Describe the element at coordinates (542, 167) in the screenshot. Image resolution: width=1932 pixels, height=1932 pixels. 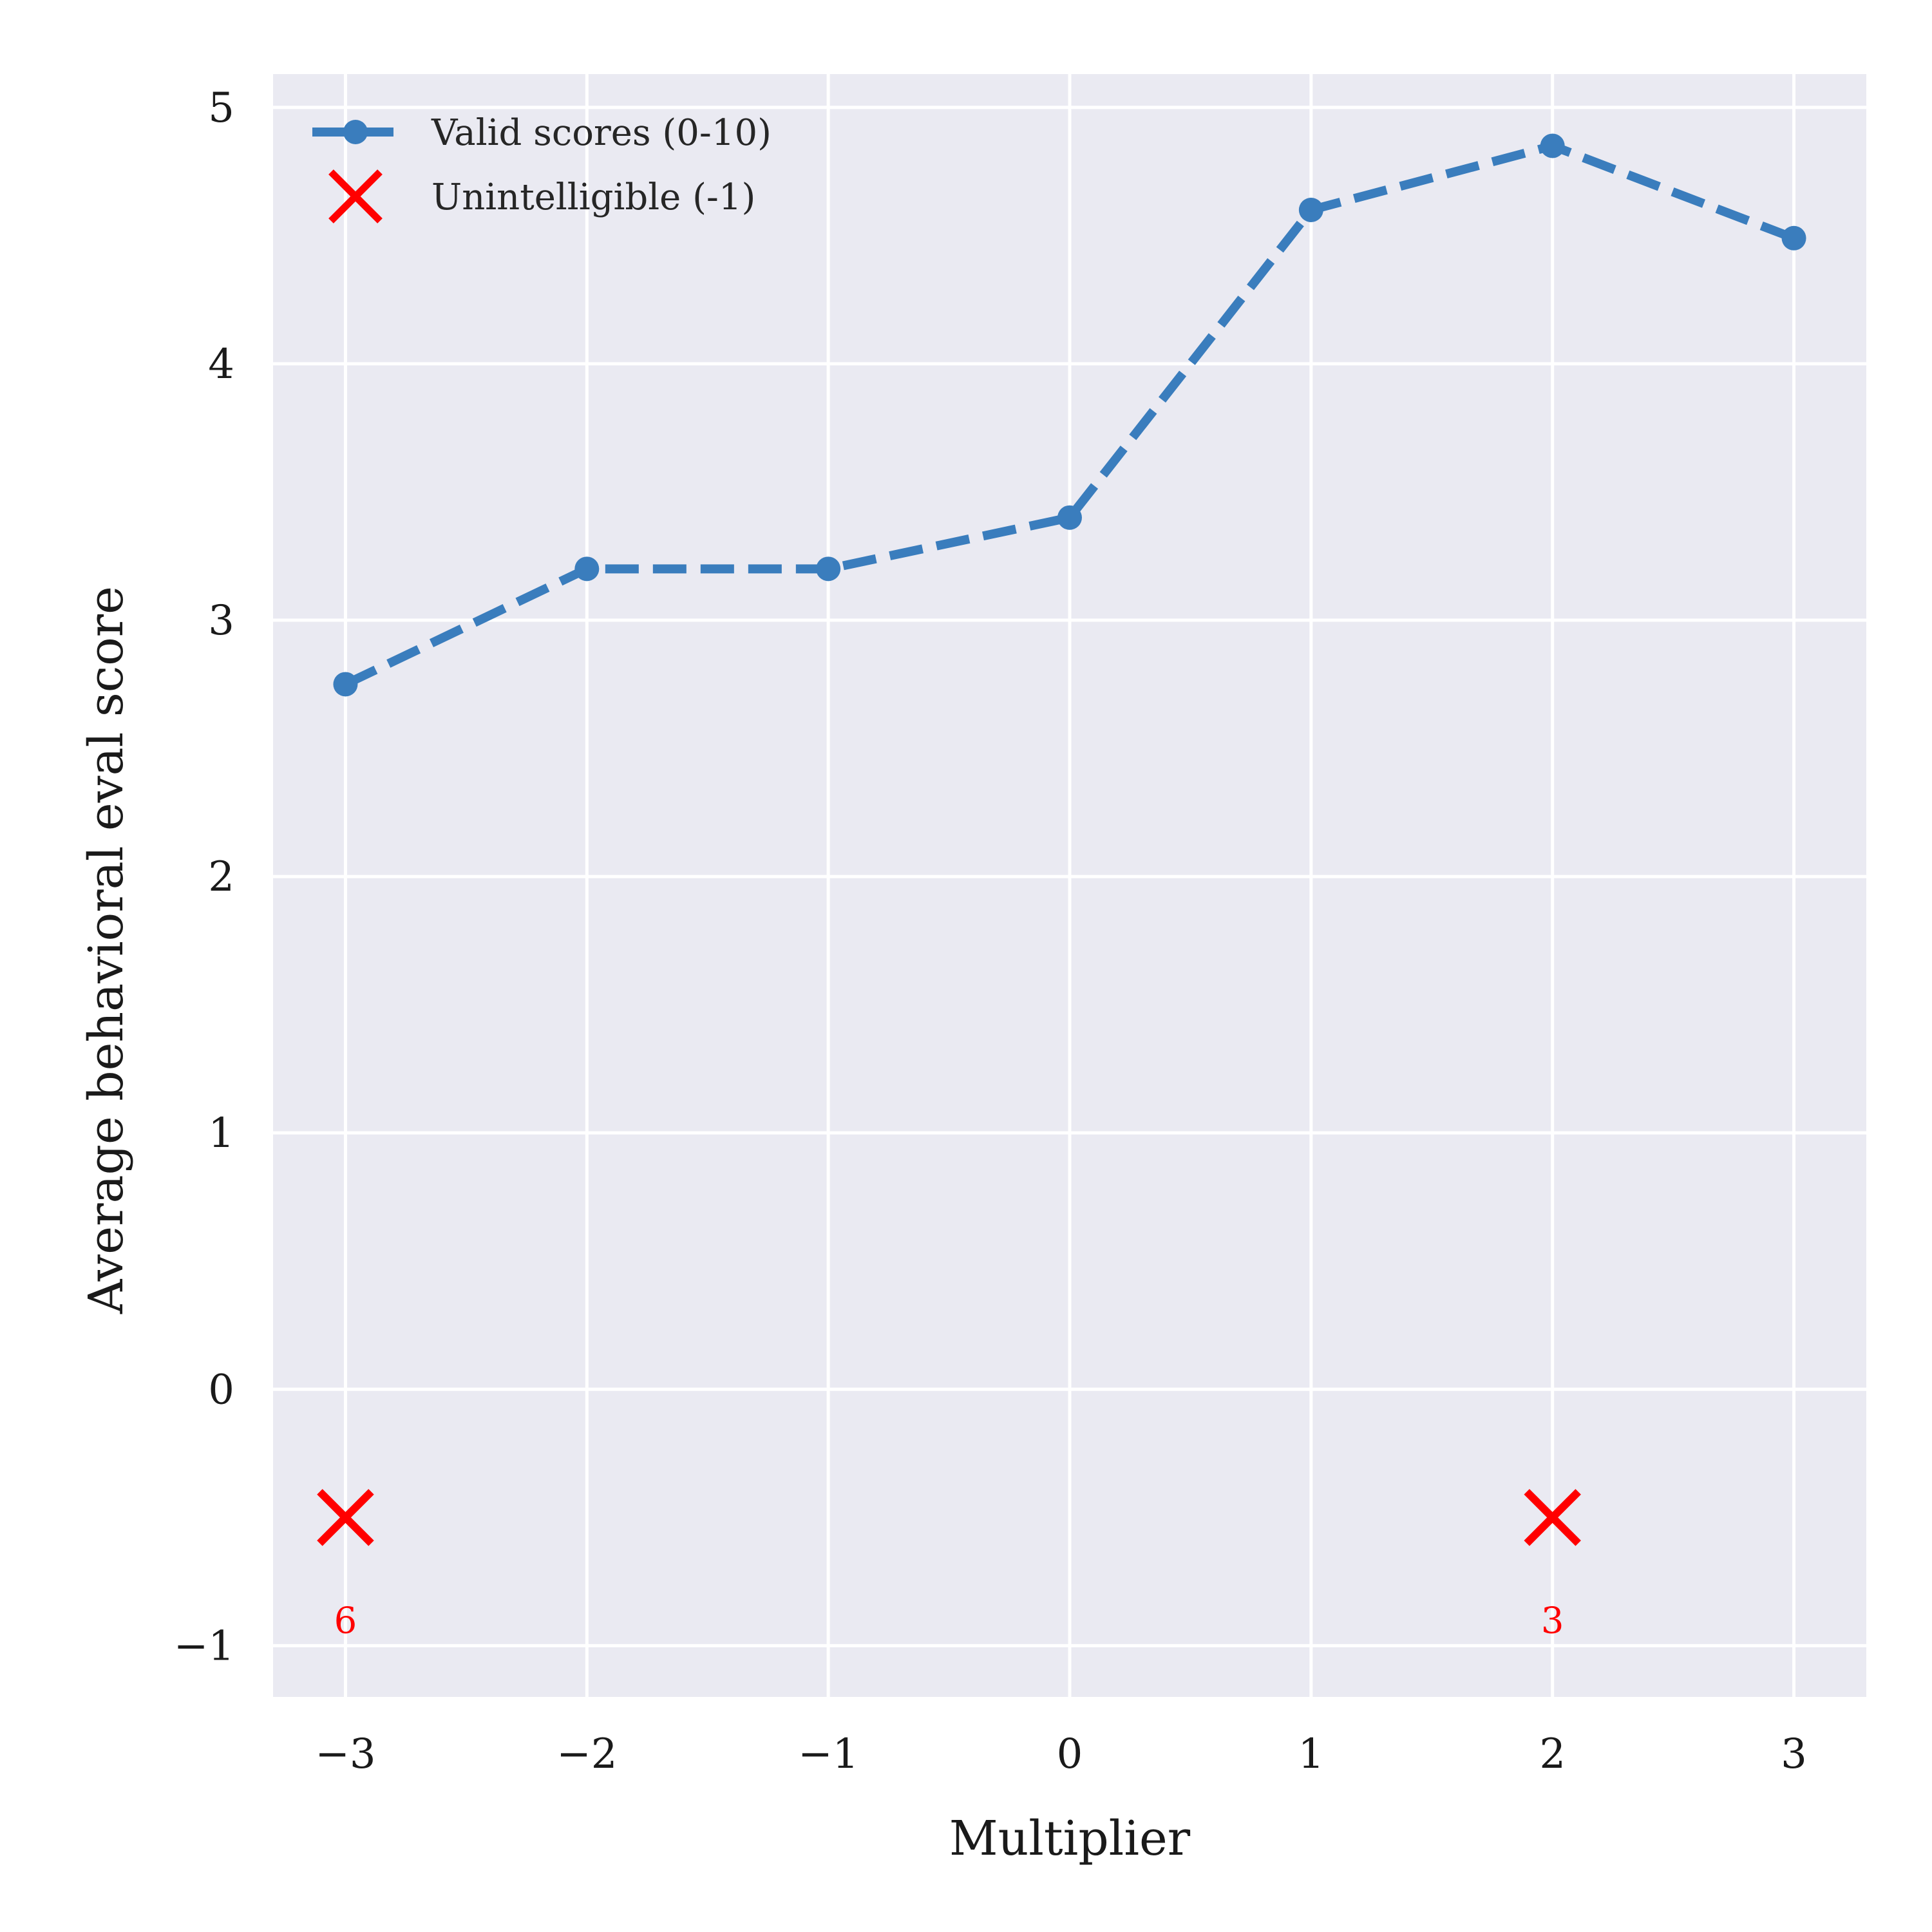
I see `legend: Valid scores (0-10) Unintelligible (-1)` at that location.